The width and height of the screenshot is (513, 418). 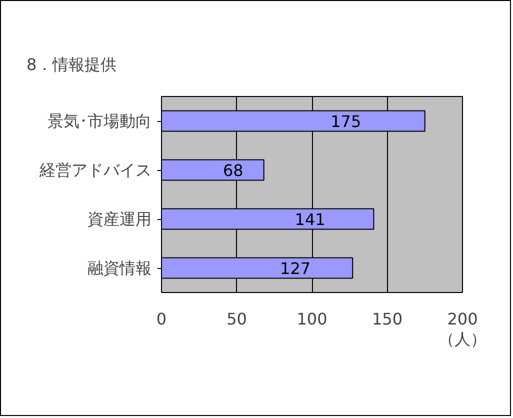 I want to click on data-label: 175, so click(x=346, y=121).